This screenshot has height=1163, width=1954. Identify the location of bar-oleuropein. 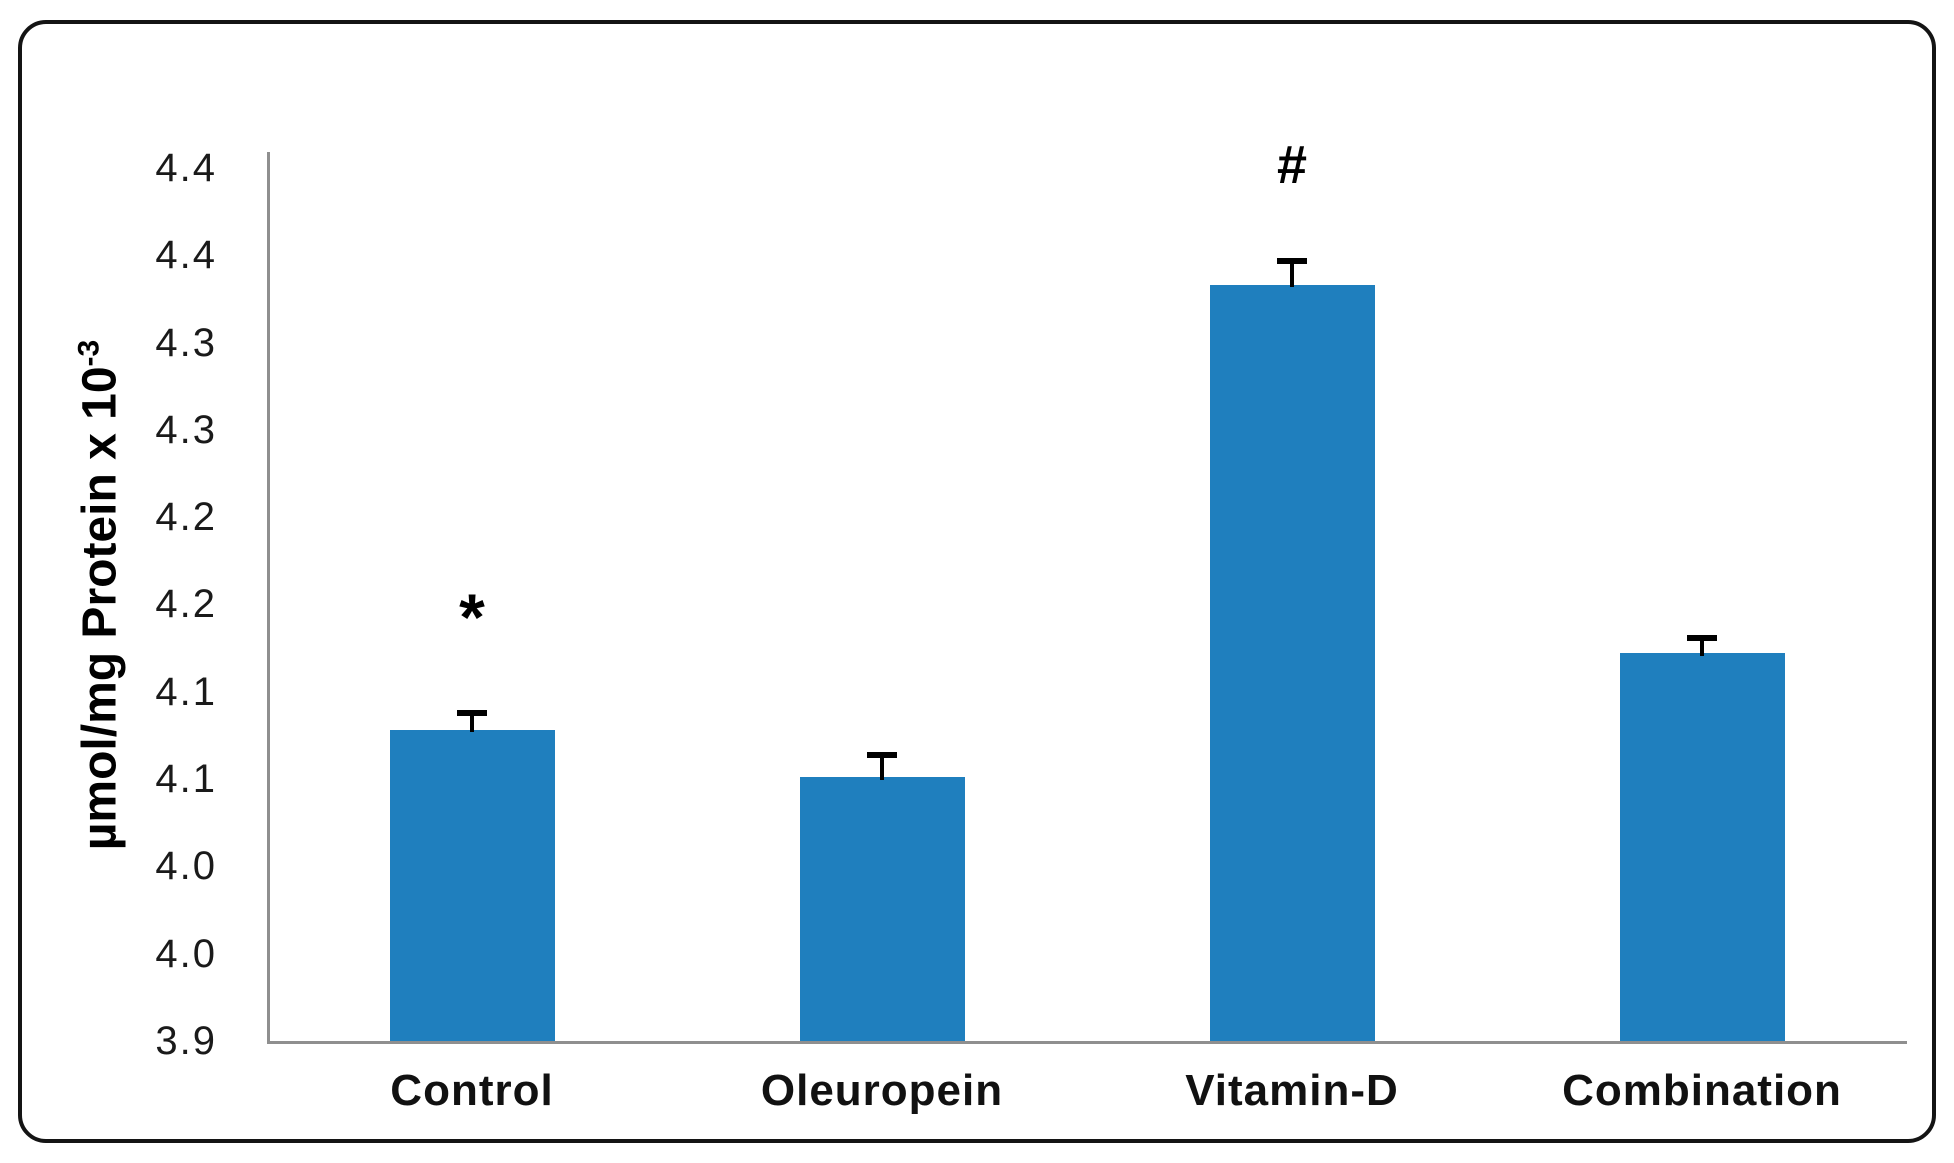
(882, 909).